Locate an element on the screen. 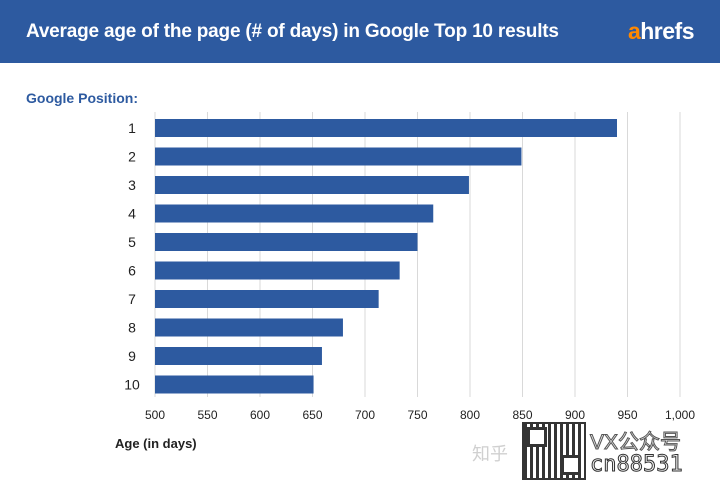  vx-watermark-text: VX公众号 is located at coordinates (635, 443).